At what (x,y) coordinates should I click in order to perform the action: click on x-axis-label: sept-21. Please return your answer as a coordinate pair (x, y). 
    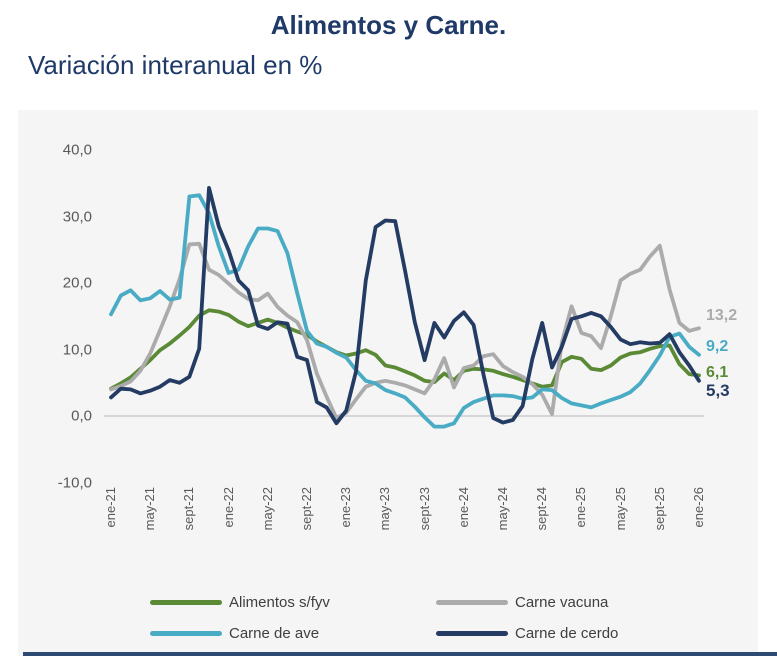
    Looking at the image, I should click on (189, 526).